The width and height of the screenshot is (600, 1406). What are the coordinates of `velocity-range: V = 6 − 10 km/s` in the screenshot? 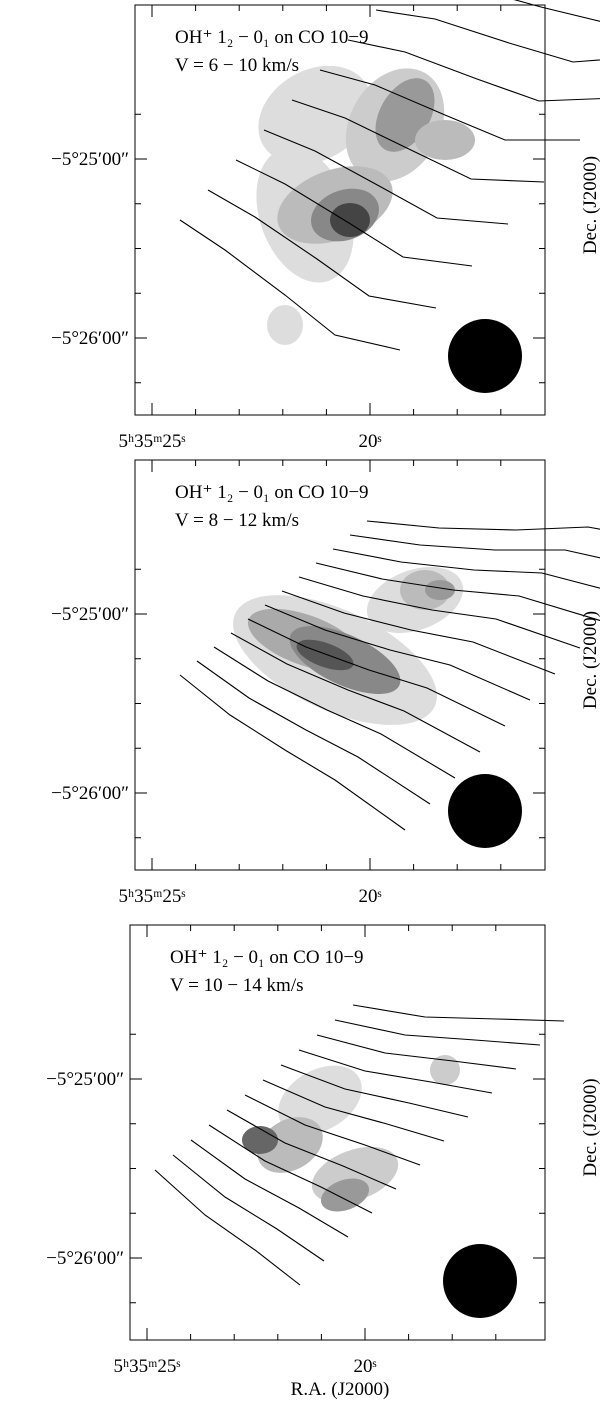 It's located at (237, 65).